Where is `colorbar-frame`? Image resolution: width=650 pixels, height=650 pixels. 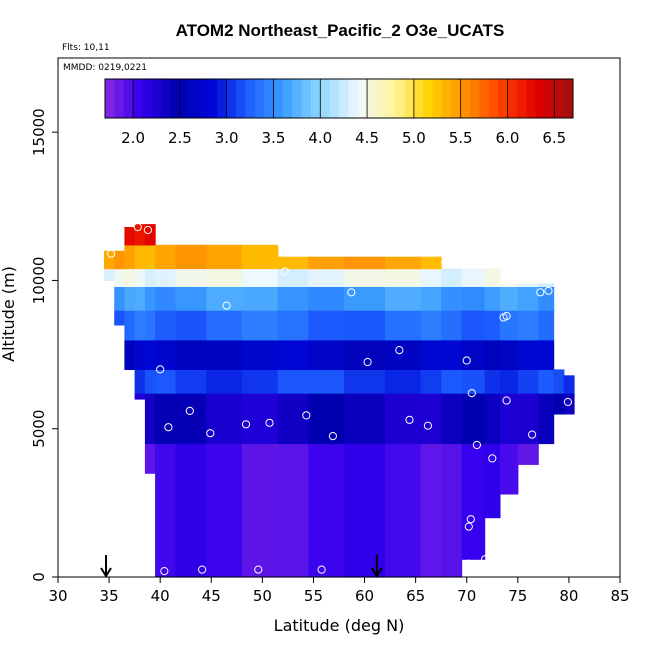
colorbar-frame is located at coordinates (339, 98).